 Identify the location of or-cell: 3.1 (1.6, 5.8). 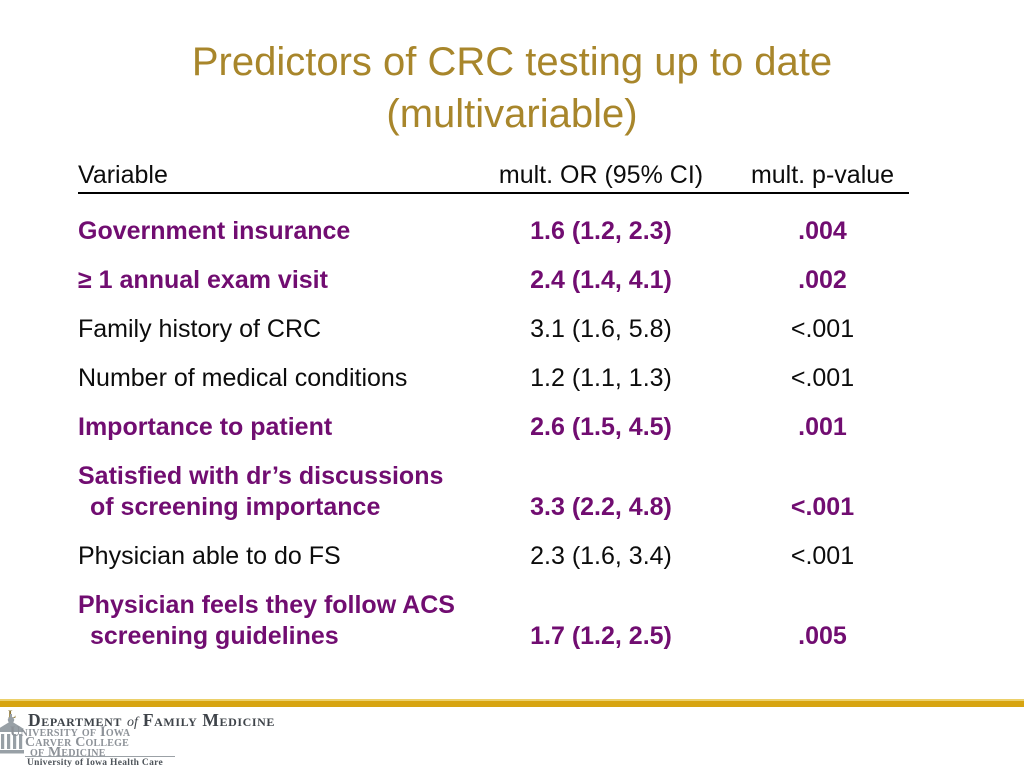
(601, 329).